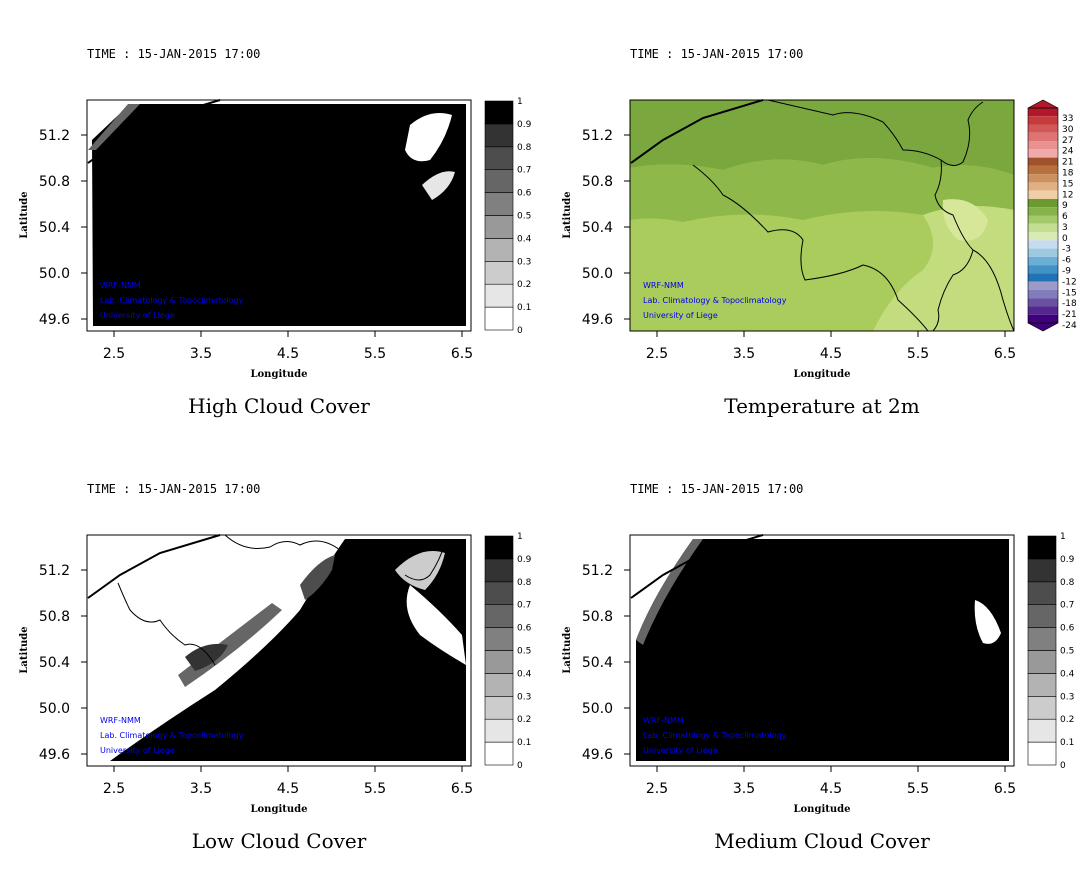  What do you see at coordinates (1069, 293) in the screenshot?
I see `colorbar-tick-label: -15` at bounding box center [1069, 293].